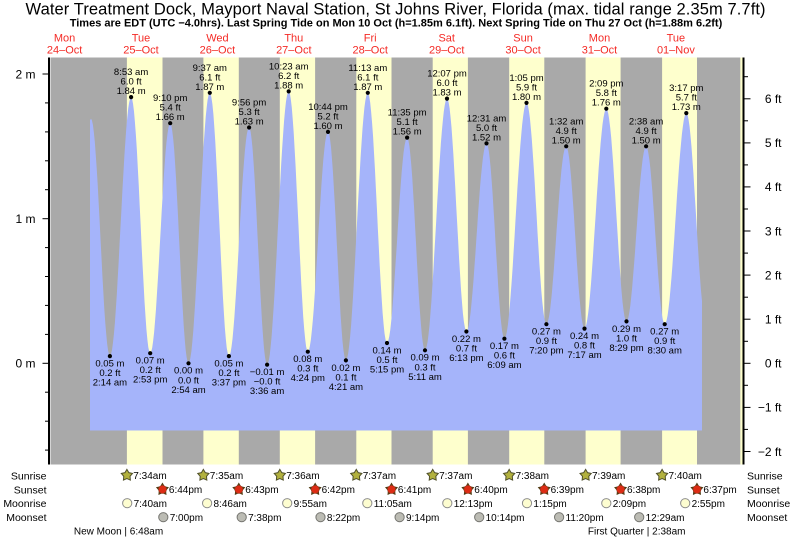  I want to click on svg-text: 9:55am, so click(310, 504).